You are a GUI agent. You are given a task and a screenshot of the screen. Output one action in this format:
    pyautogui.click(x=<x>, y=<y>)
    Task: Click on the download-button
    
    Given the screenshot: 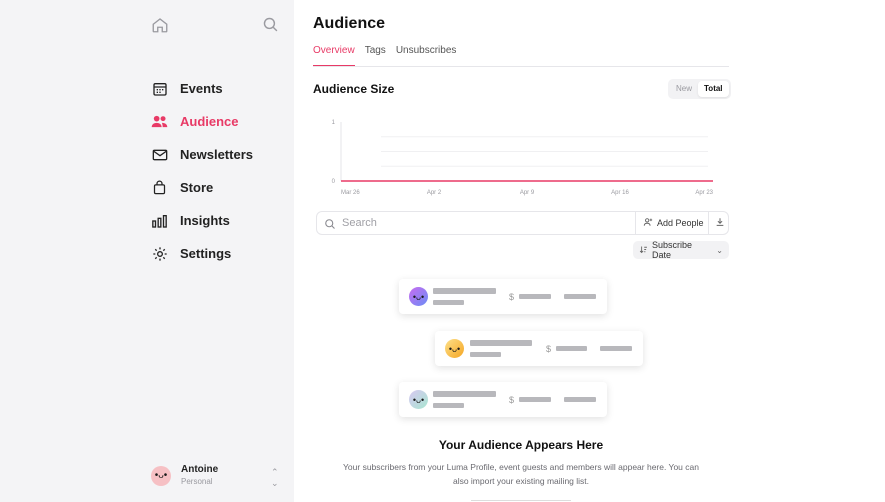 What is the action you would take?
    pyautogui.click(x=719, y=223)
    